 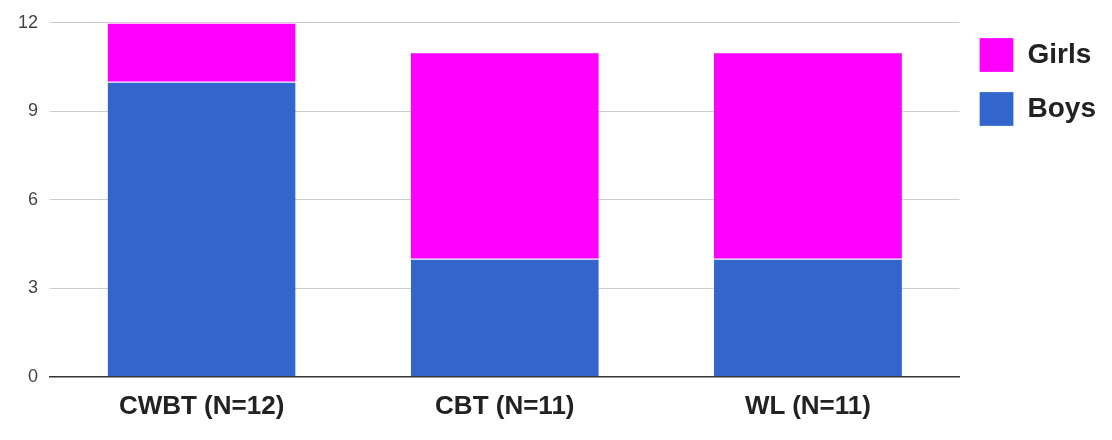 I want to click on x-tick-label: CWBT (N=12), so click(x=201, y=404).